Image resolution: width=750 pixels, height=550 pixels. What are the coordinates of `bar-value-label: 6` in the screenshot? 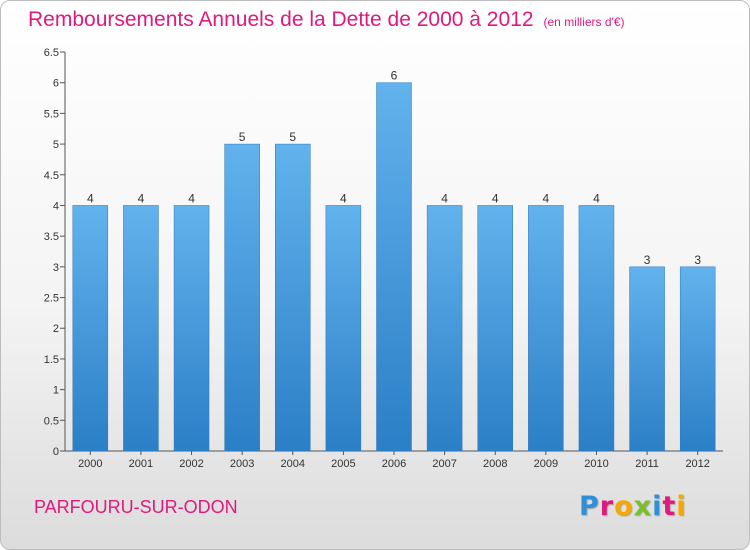 It's located at (394, 76).